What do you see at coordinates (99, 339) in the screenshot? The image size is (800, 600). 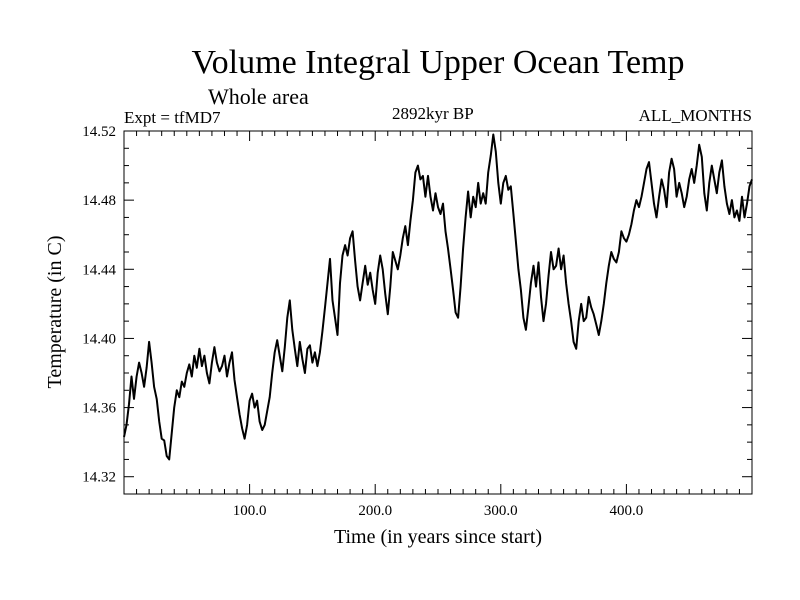 I see `y-tick-label: 14.40` at bounding box center [99, 339].